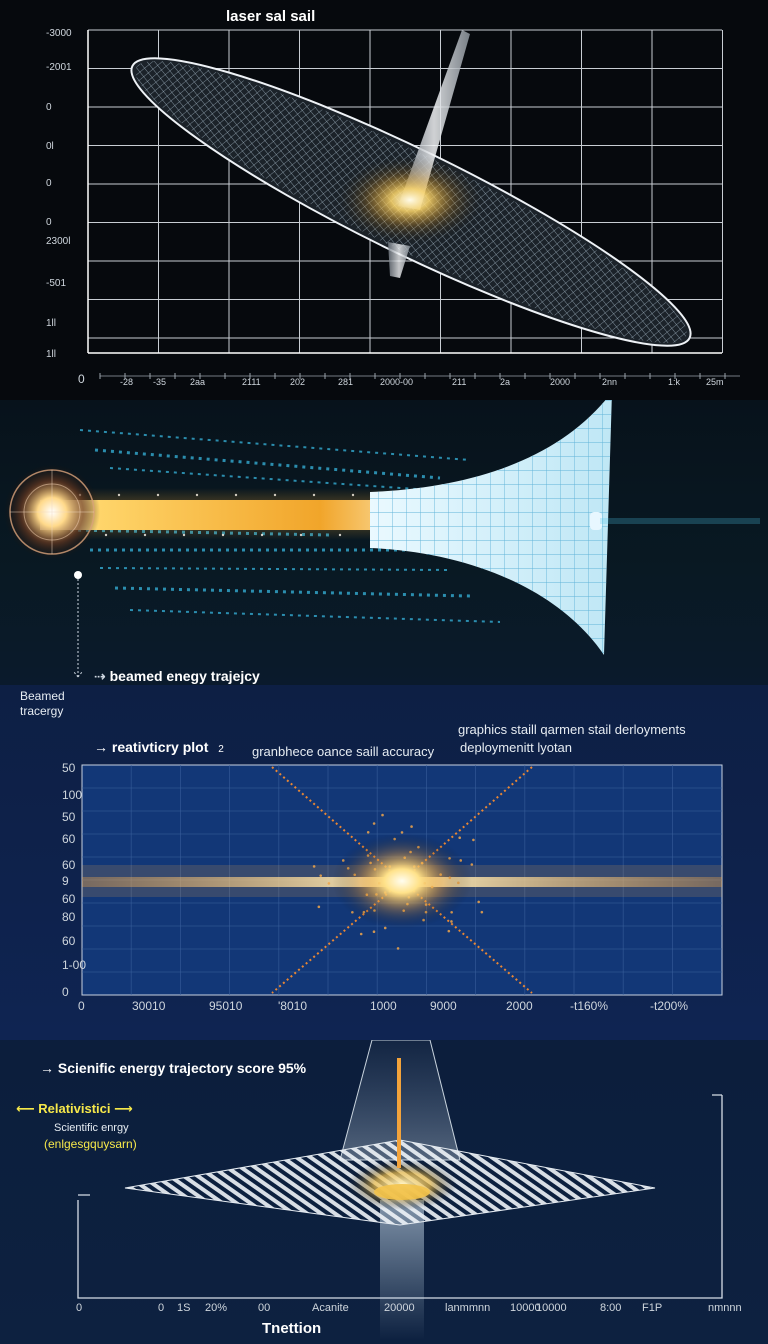  I want to click on x-tick-label: 2nn, so click(610, 382).